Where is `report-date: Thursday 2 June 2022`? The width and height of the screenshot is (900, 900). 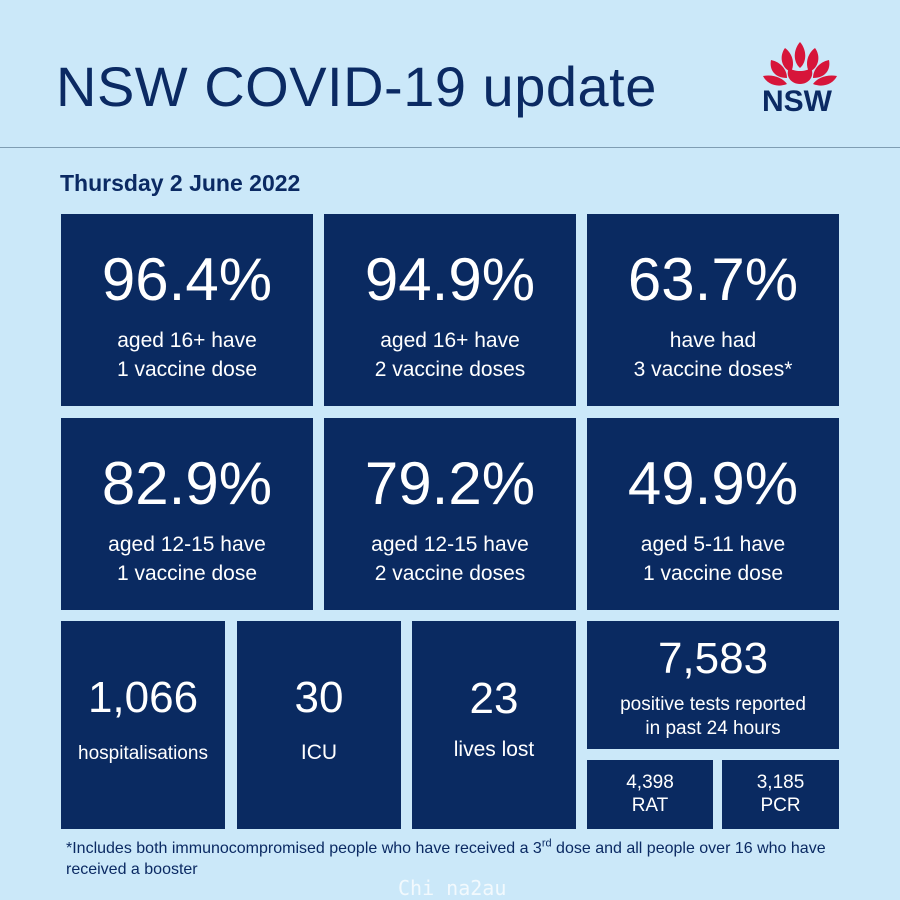 report-date: Thursday 2 June 2022 is located at coordinates (180, 183).